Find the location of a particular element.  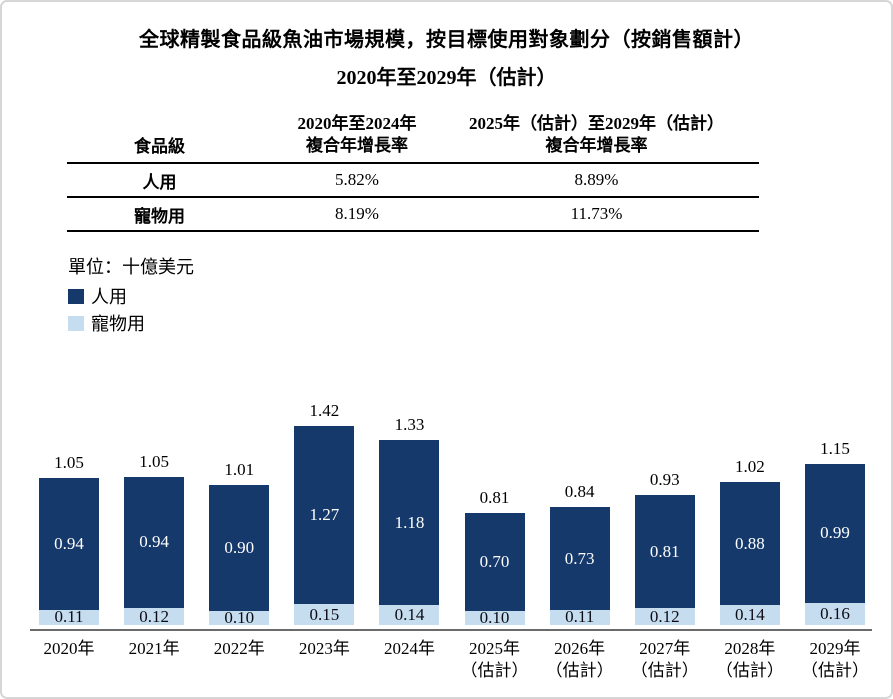

legend-label: 寵物用 is located at coordinates (118, 324).